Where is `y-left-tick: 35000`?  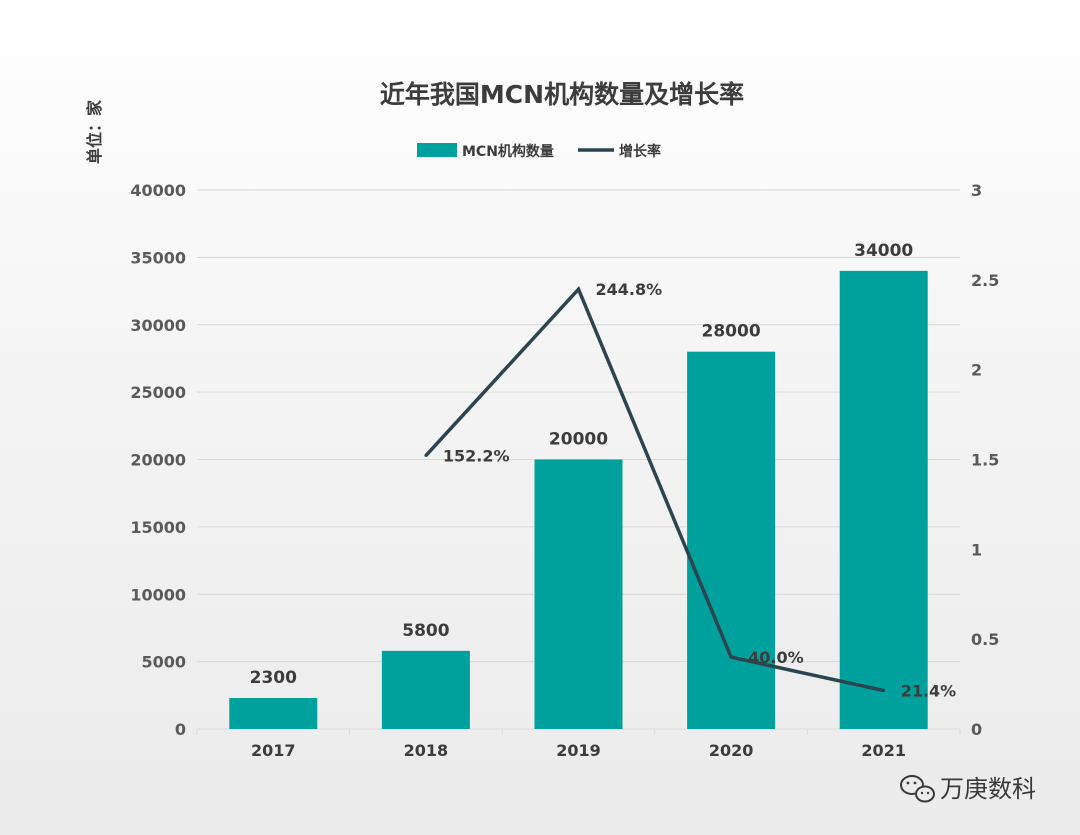 y-left-tick: 35000 is located at coordinates (158, 257).